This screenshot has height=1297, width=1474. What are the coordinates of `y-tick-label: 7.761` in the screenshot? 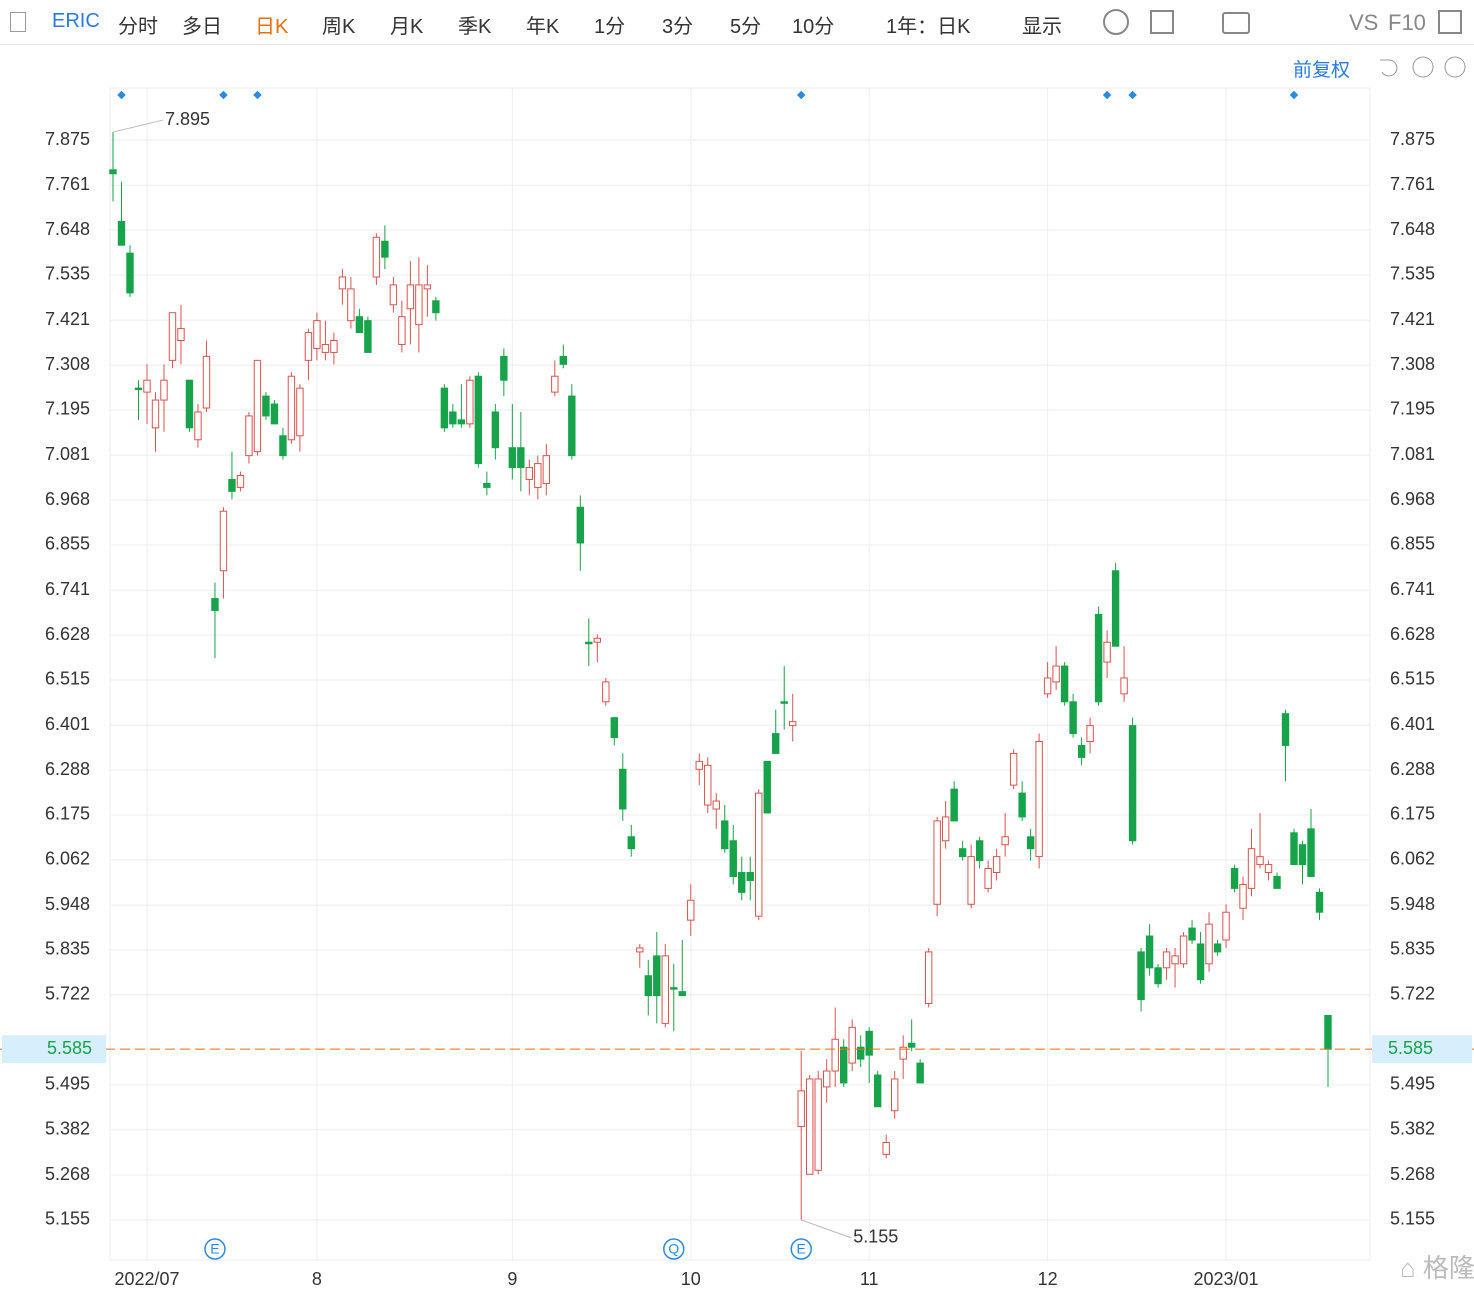 It's located at (67, 184).